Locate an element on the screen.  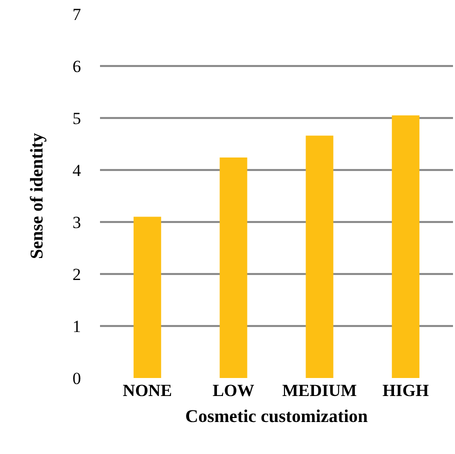
x-tick-label: LOW is located at coordinates (233, 390).